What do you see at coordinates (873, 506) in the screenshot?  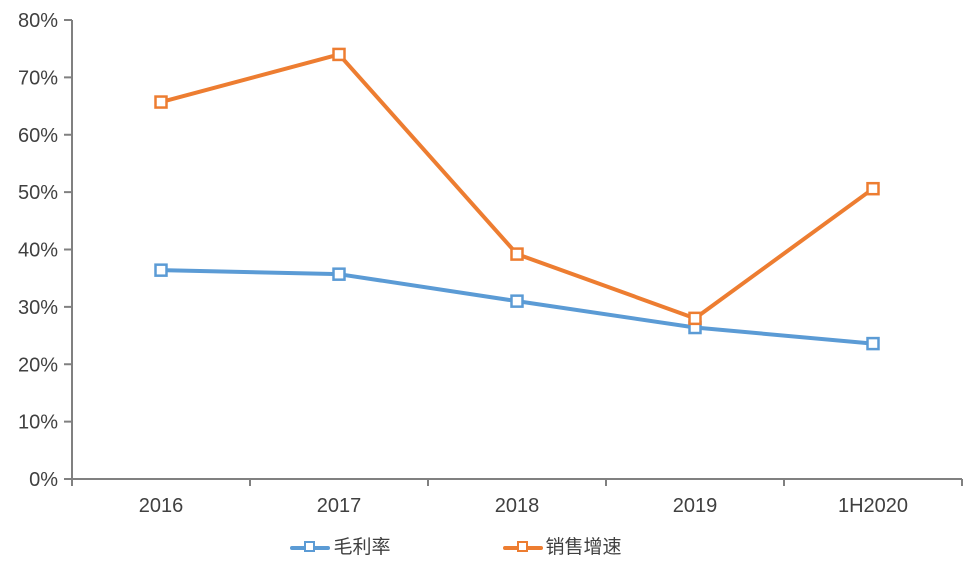 I see `x-axis-category-label: 1H2020` at bounding box center [873, 506].